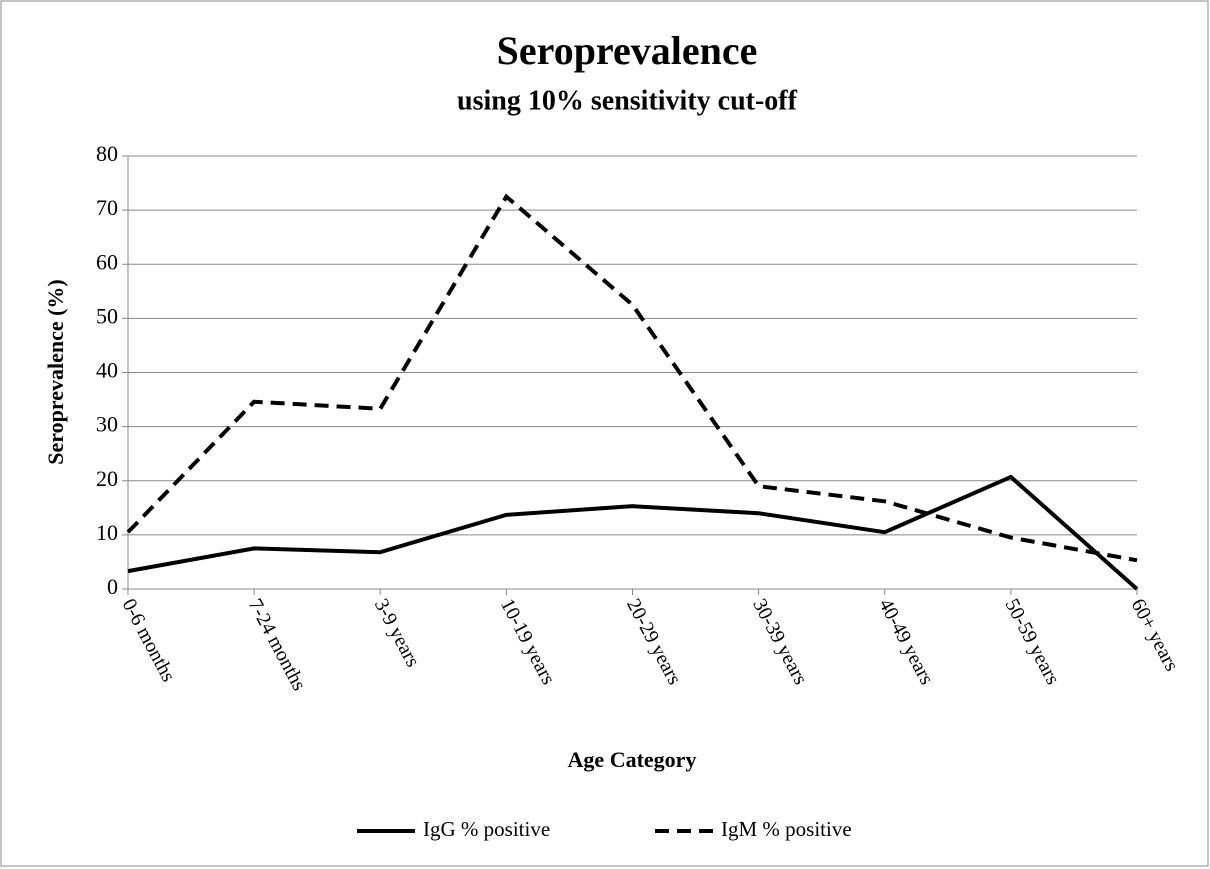 The width and height of the screenshot is (1210, 869). What do you see at coordinates (633, 532) in the screenshot?
I see `line-series` at bounding box center [633, 532].